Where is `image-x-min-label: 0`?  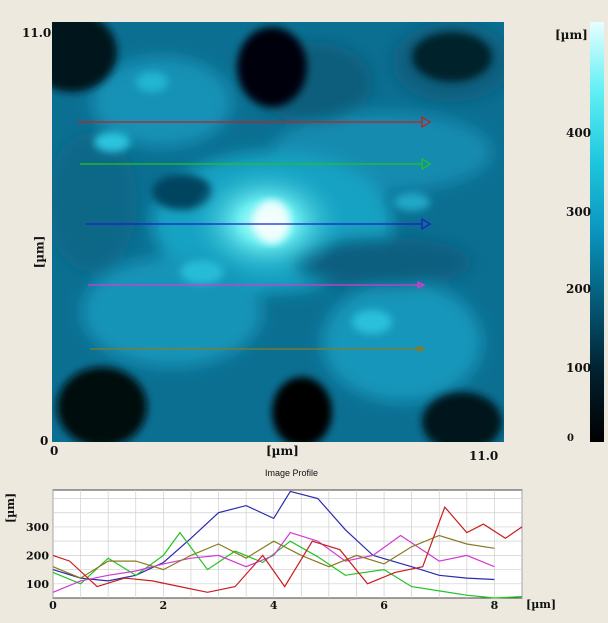 image-x-min-label: 0 is located at coordinates (54, 451).